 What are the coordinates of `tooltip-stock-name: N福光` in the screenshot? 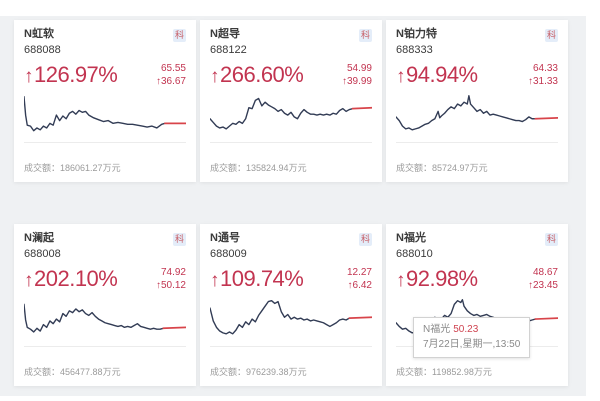 It's located at (437, 329).